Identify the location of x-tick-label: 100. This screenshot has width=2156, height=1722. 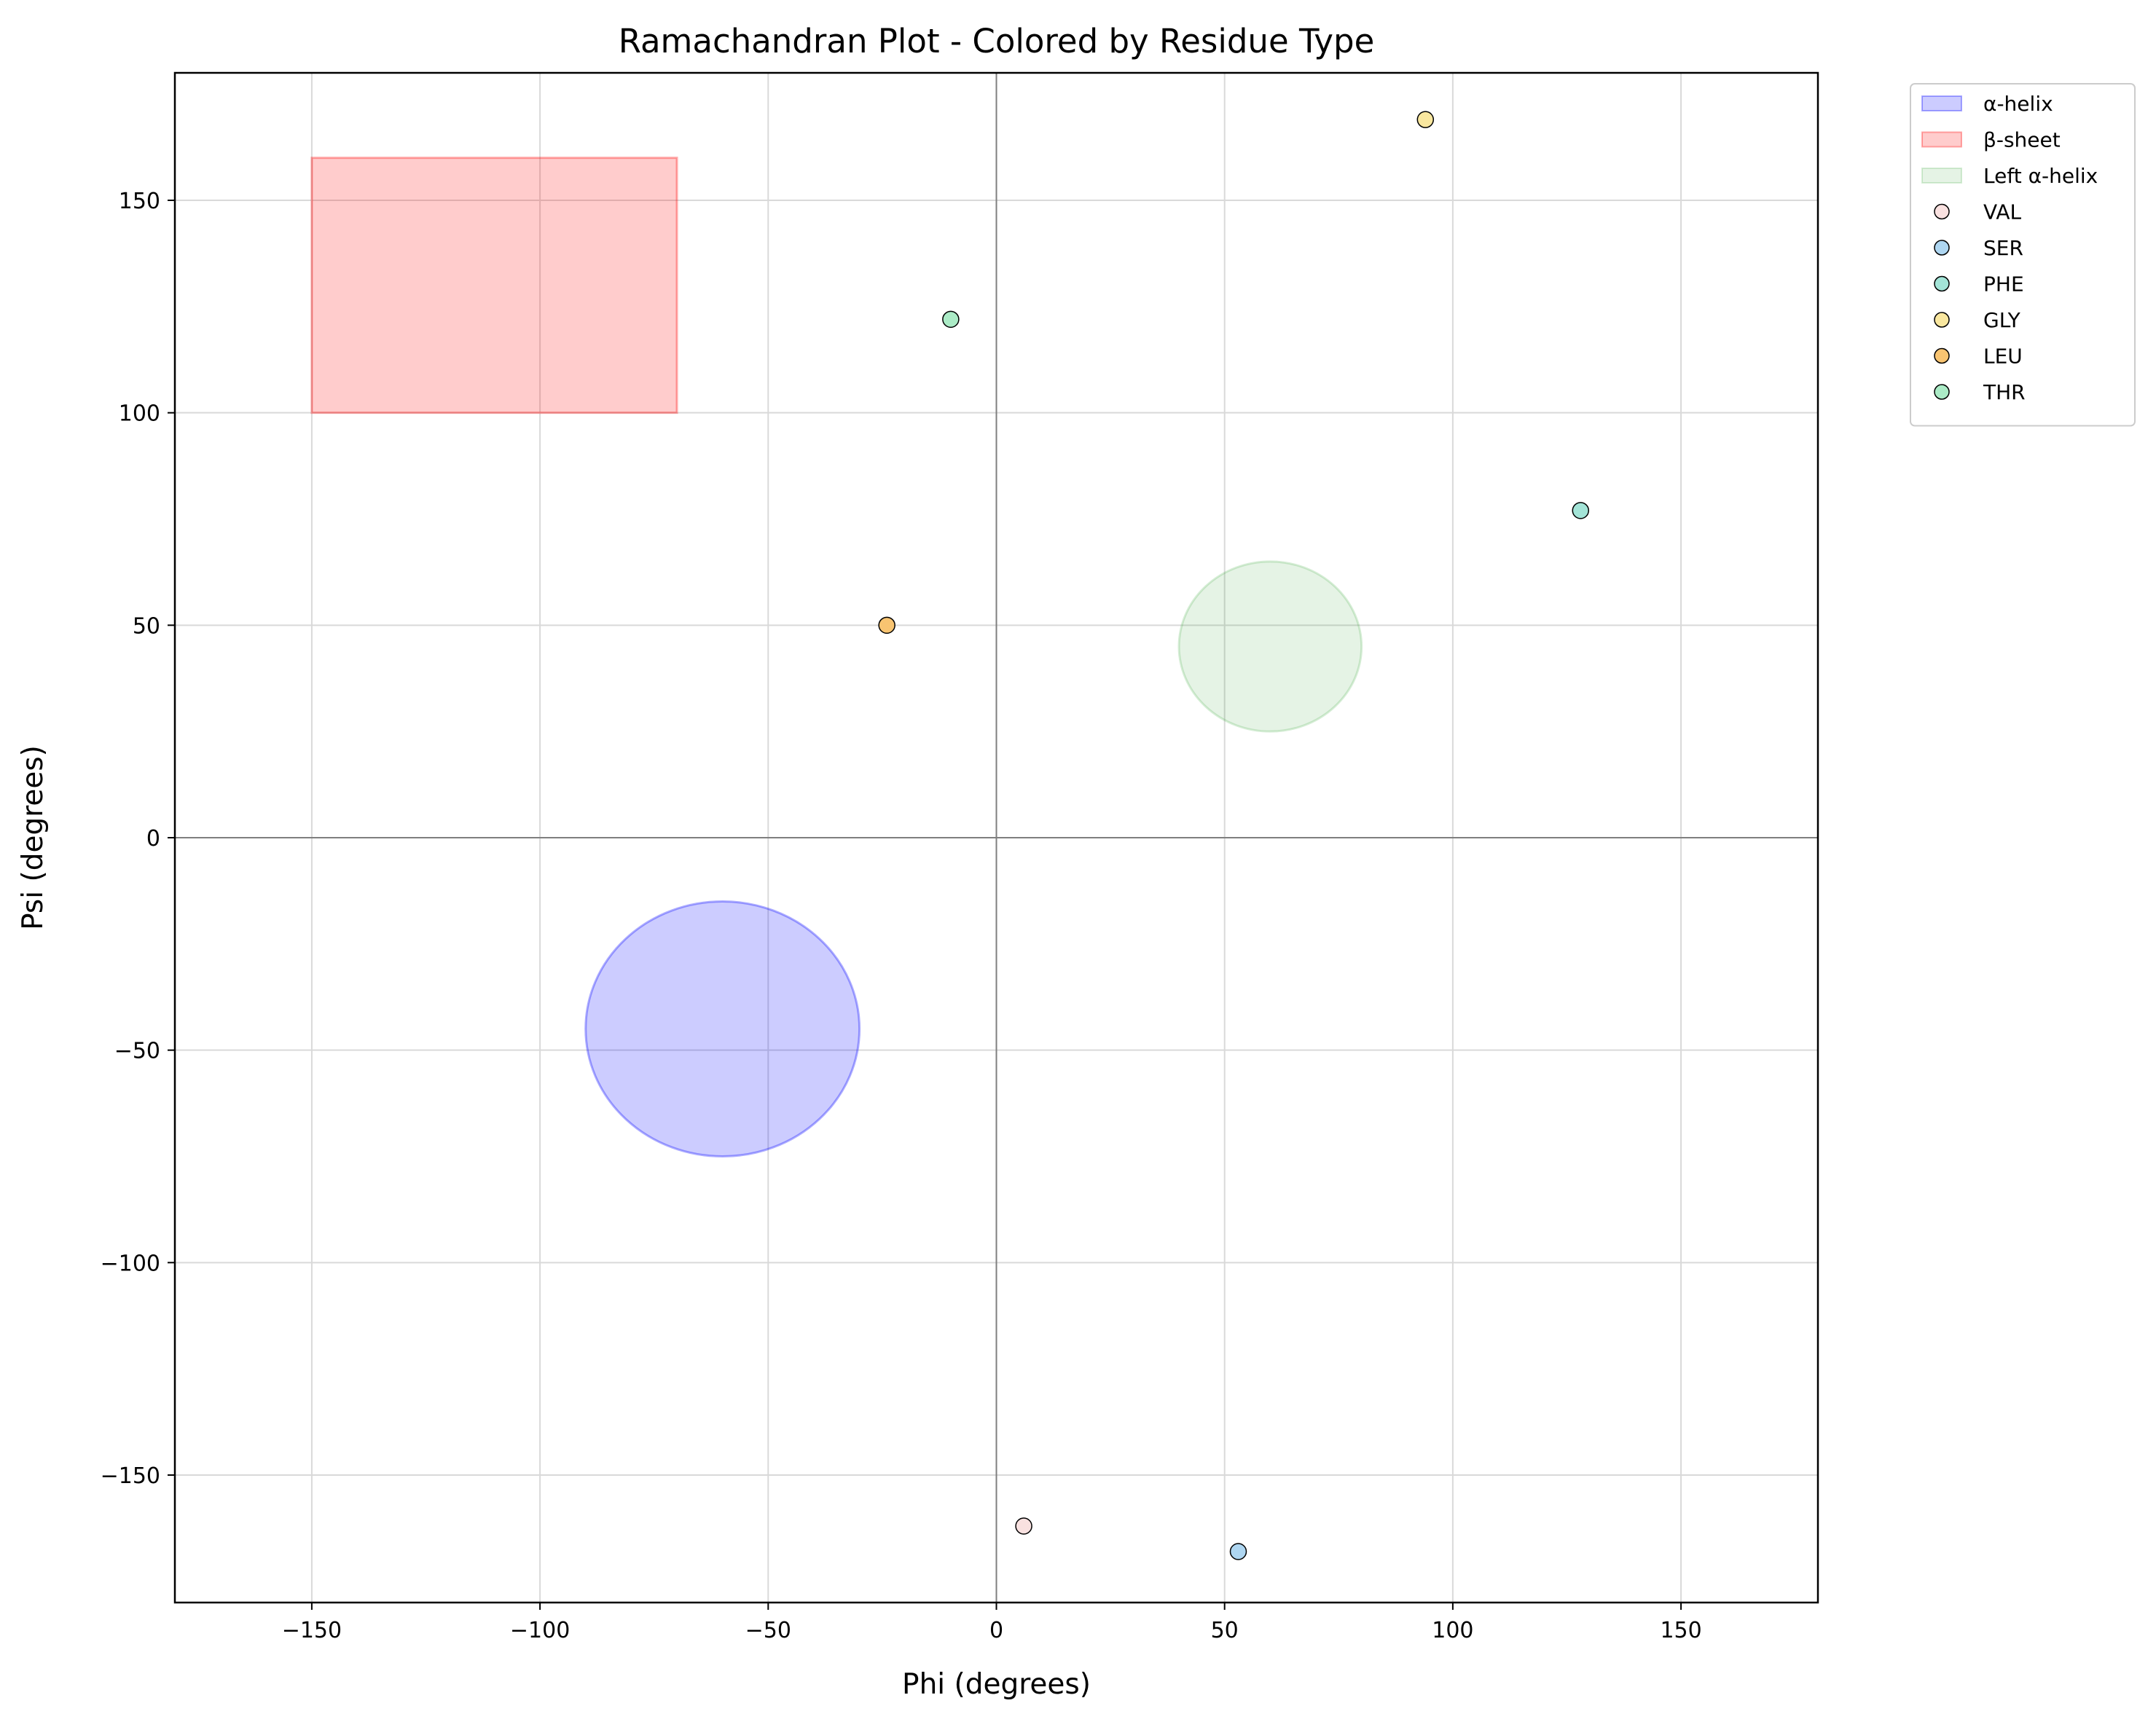
(1452, 1630).